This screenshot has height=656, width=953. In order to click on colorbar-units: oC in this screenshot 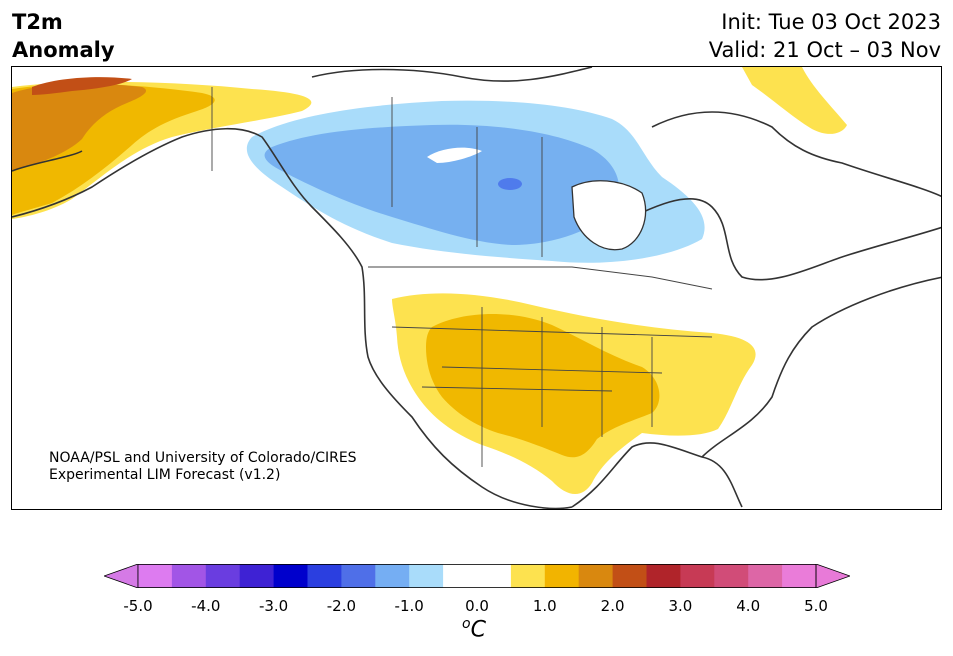, I will do `click(474, 629)`.